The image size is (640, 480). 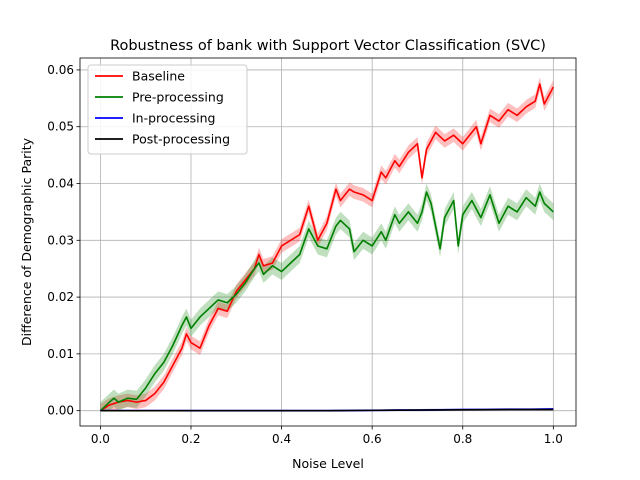 What do you see at coordinates (60, 127) in the screenshot?
I see `y-tick-label: 0.05` at bounding box center [60, 127].